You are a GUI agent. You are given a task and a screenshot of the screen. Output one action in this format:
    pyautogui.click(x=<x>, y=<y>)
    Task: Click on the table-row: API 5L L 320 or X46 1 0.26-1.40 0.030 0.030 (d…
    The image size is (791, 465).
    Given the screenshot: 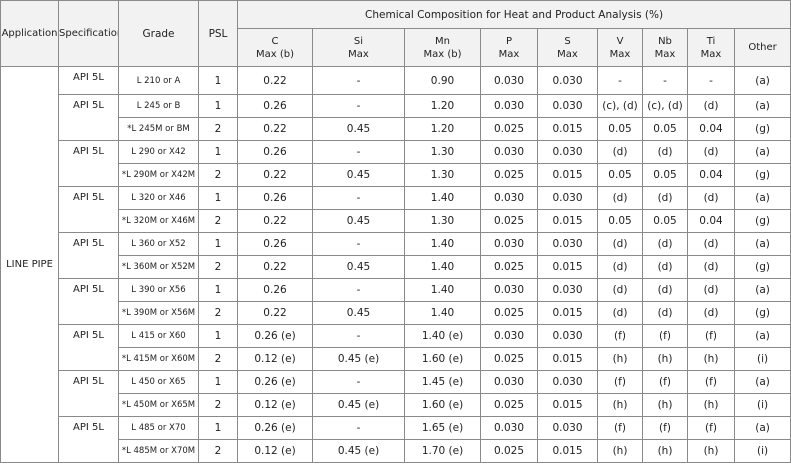 What is the action you would take?
    pyautogui.click(x=396, y=209)
    